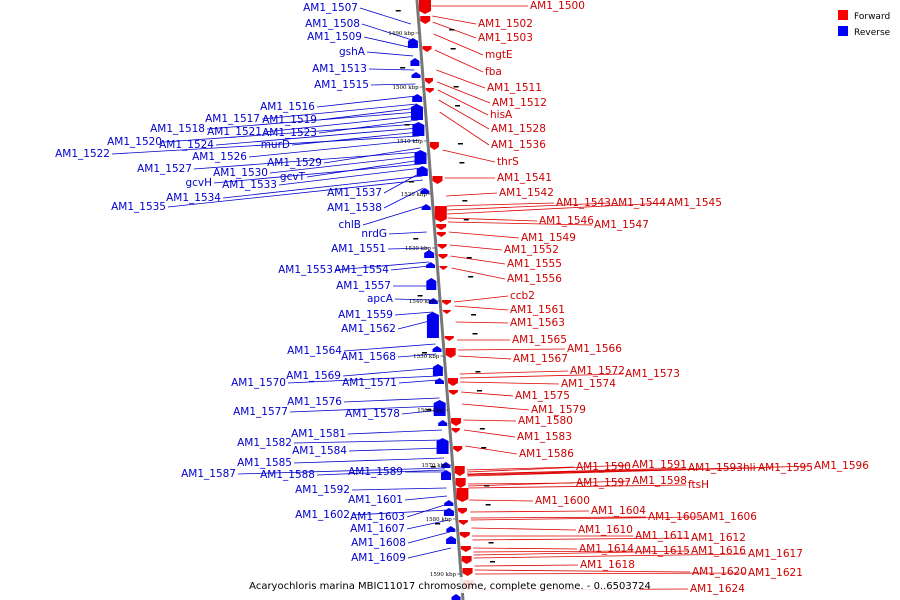 This screenshot has width=900, height=600. I want to click on forward-gene-label: AM1_1567, so click(540, 359).